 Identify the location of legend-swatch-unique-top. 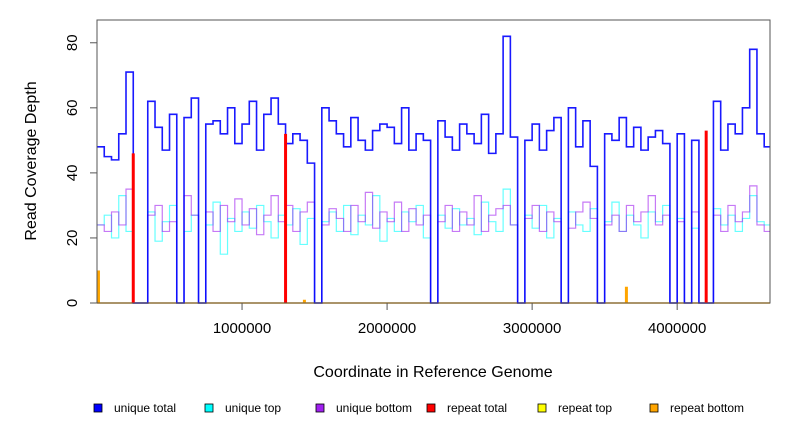
(209, 408).